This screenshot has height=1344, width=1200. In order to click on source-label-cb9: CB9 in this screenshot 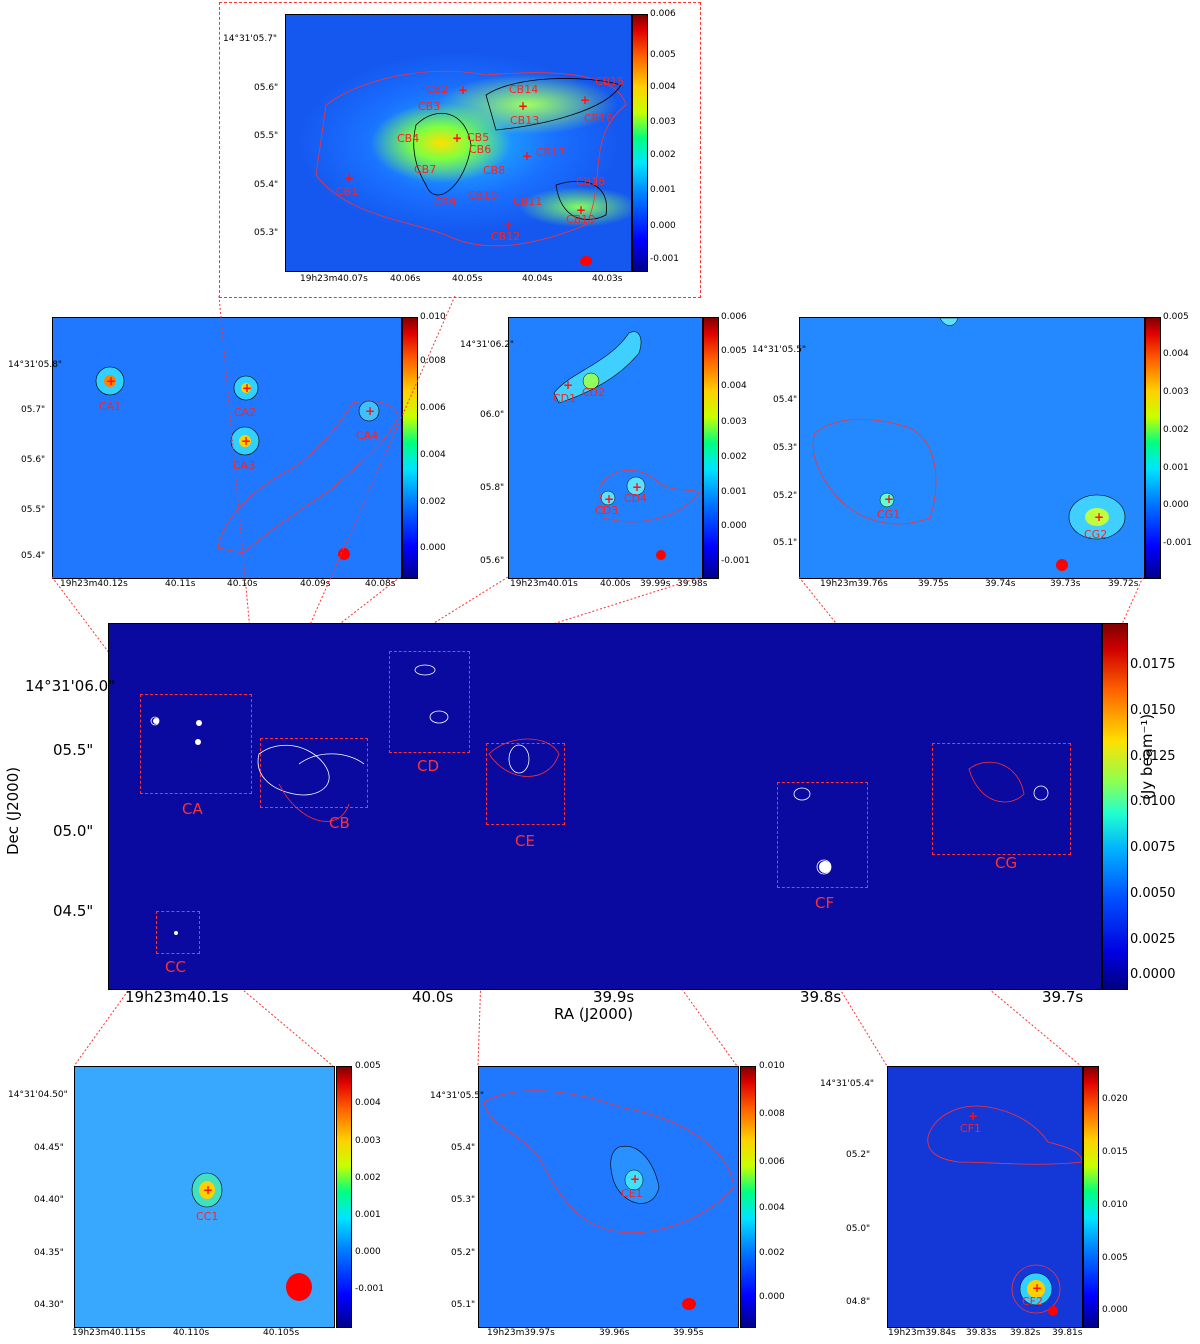, I will do `click(445, 202)`.